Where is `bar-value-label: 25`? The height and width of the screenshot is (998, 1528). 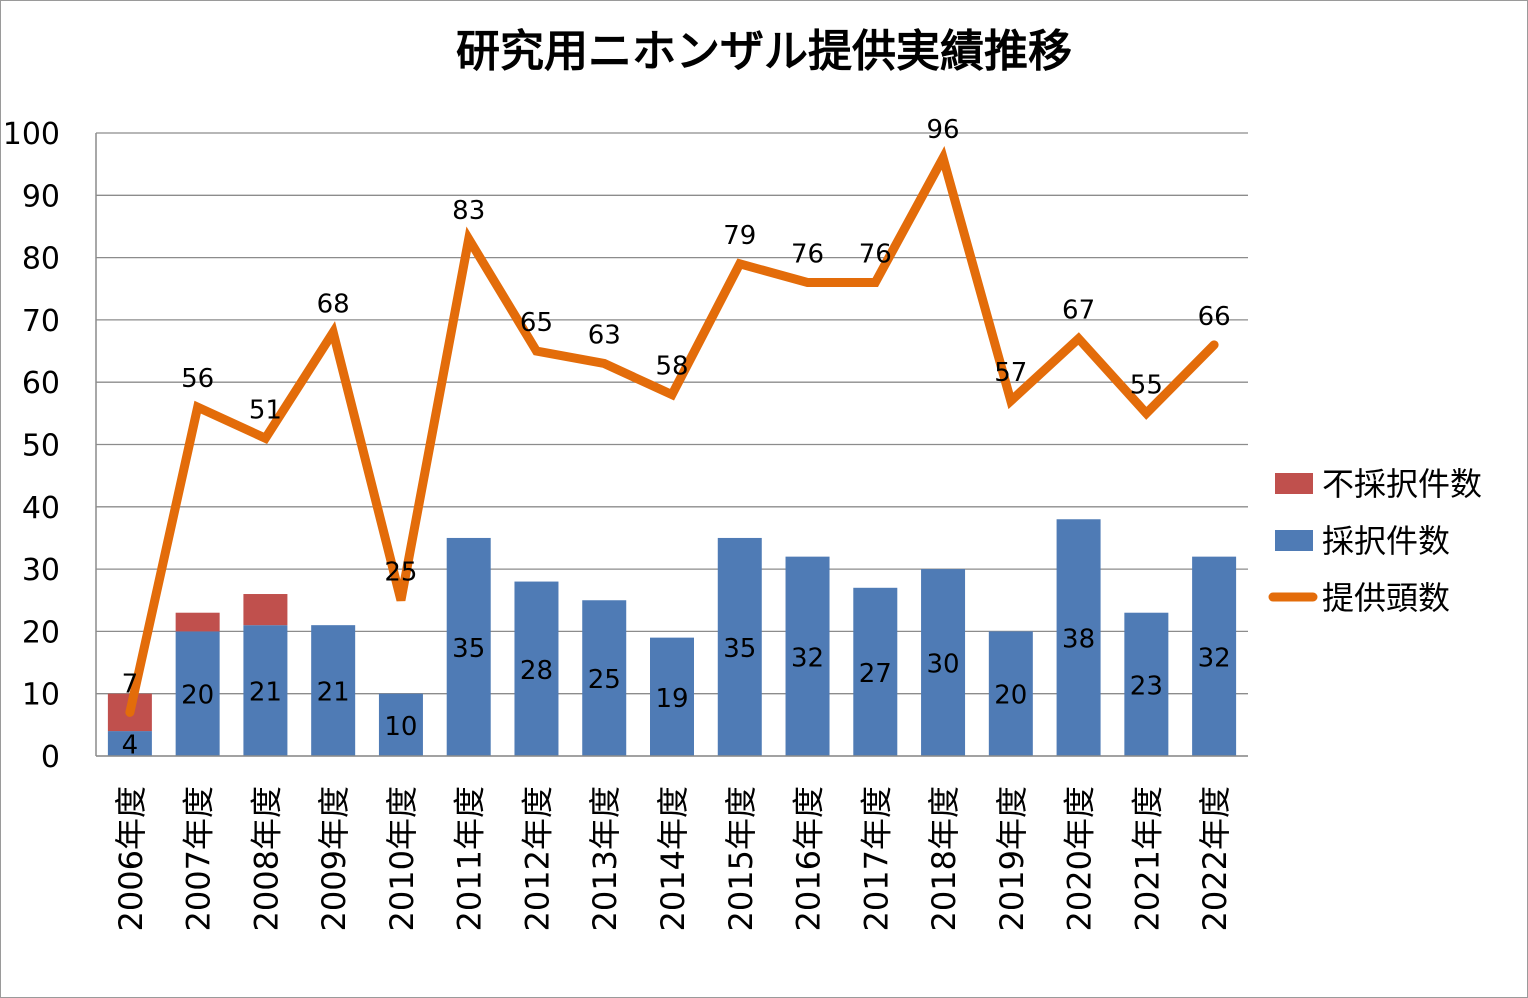
bar-value-label: 25 is located at coordinates (604, 680).